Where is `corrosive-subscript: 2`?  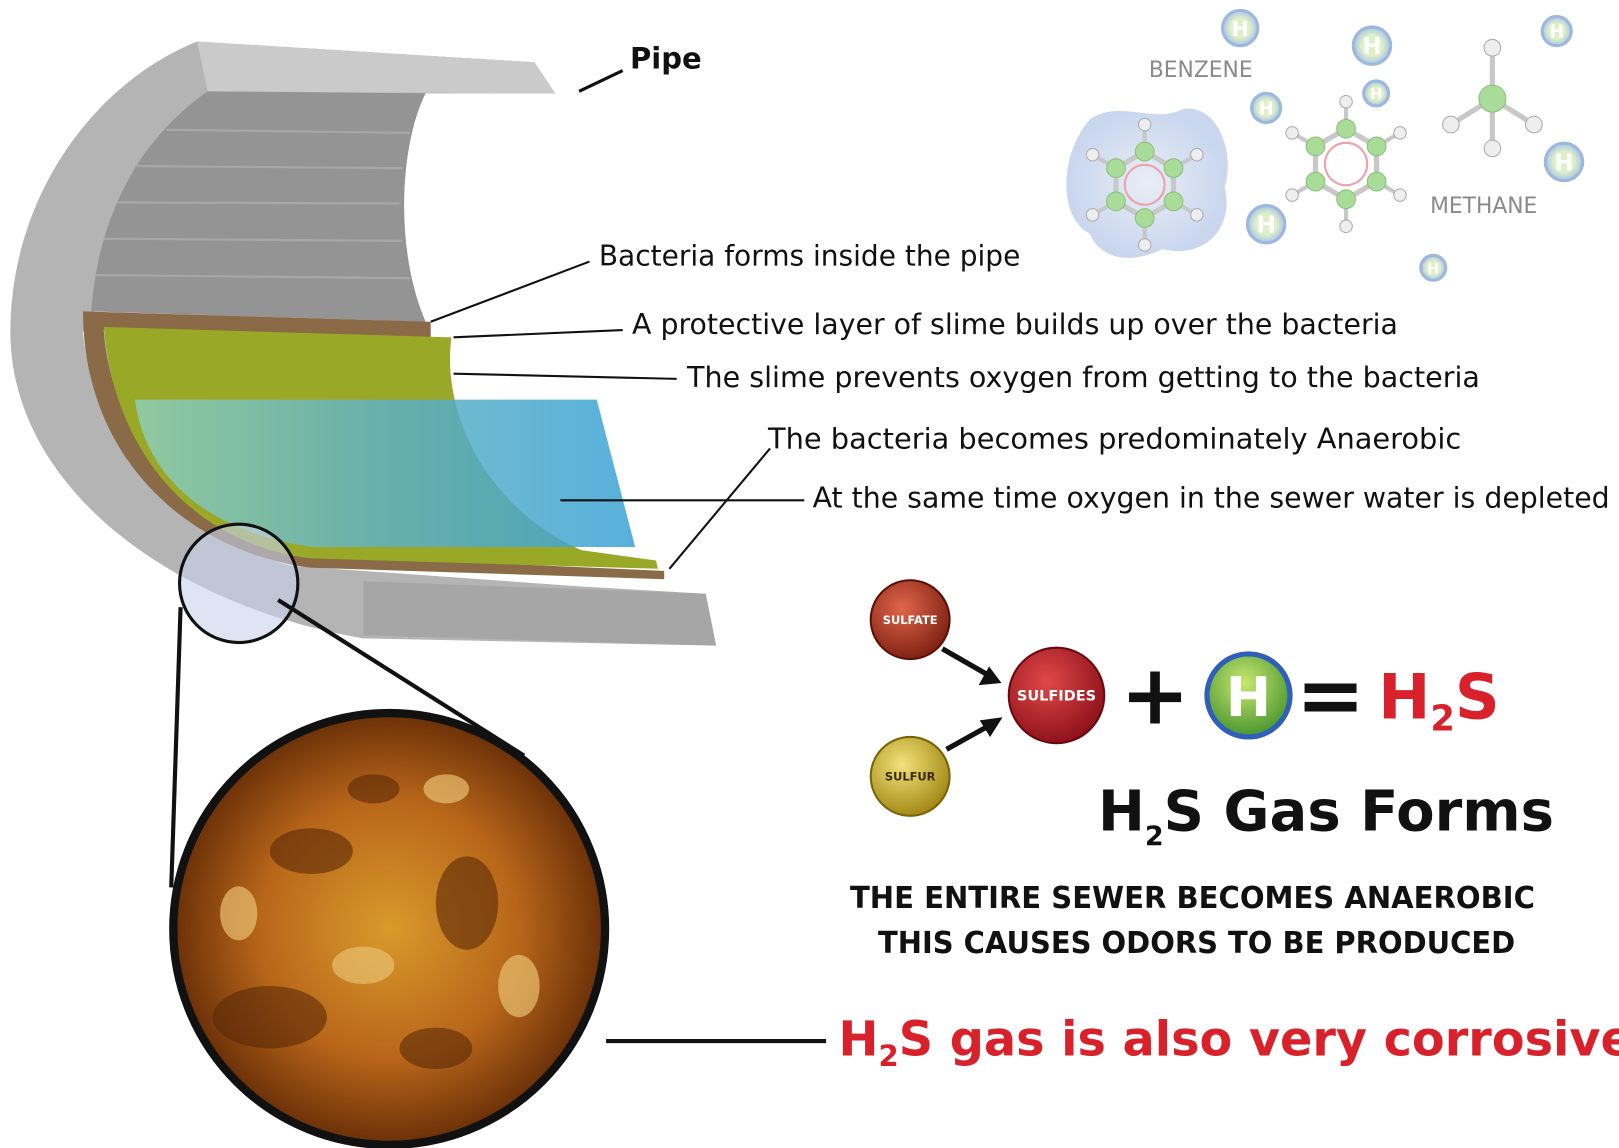
corrosive-subscript: 2 is located at coordinates (889, 1056).